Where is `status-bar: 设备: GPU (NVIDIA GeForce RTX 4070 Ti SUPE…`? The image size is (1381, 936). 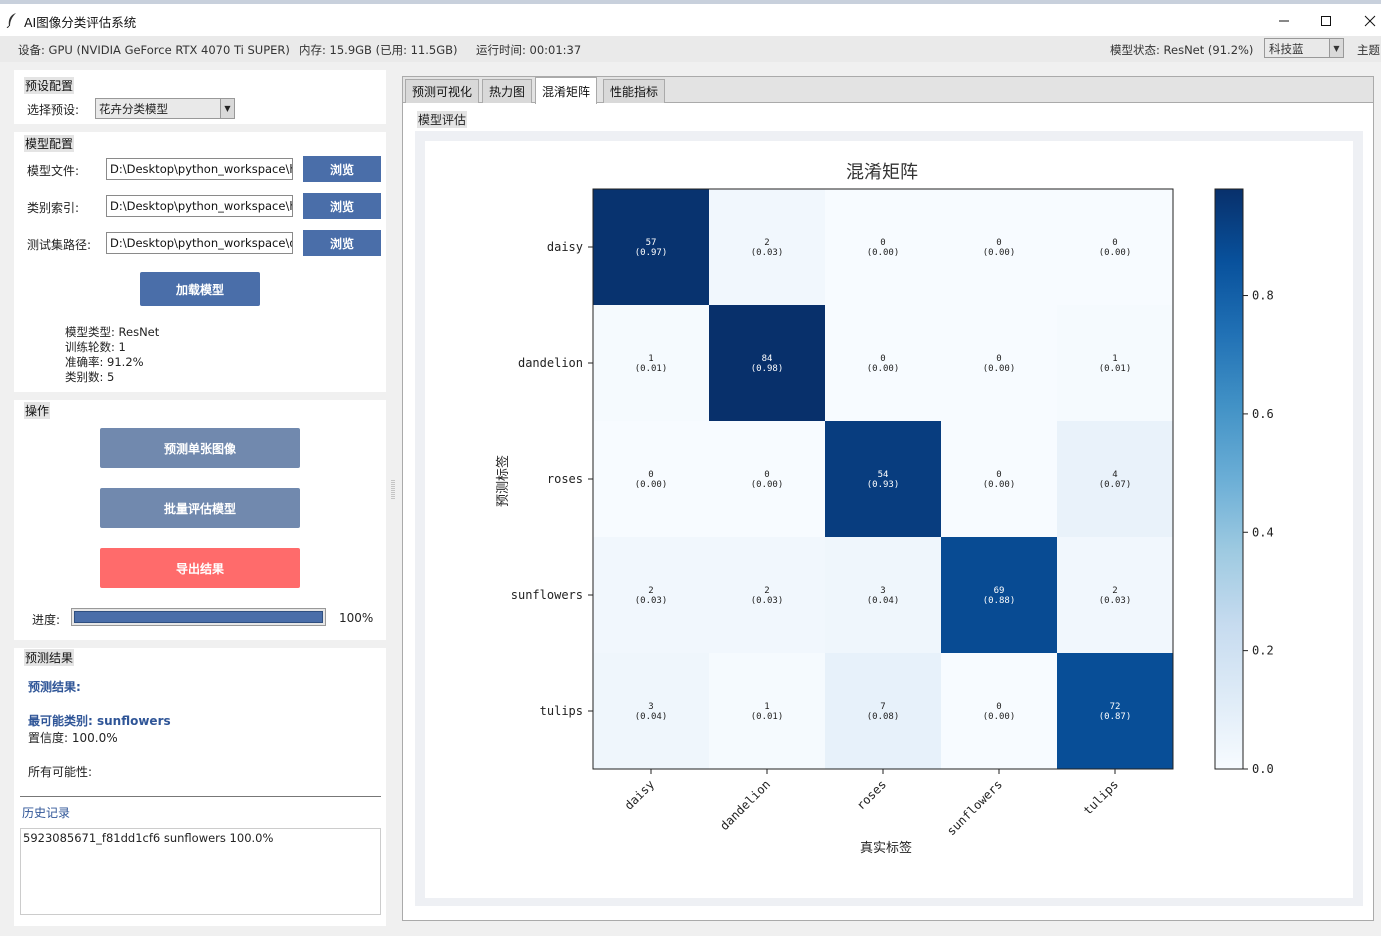
status-bar: 设备: GPU (NVIDIA GeForce RTX 4070 Ti SUPE… is located at coordinates (690, 49).